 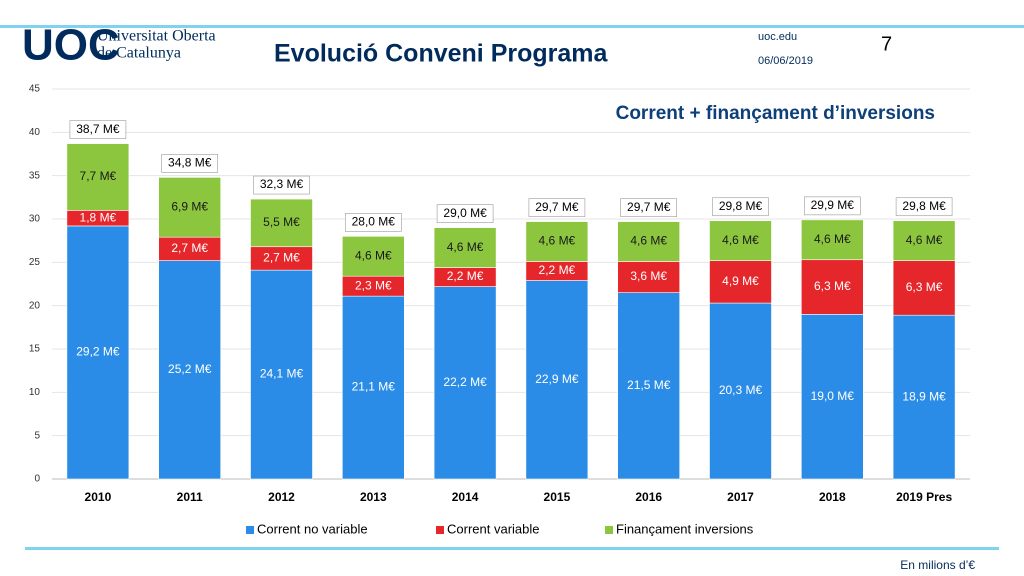 What do you see at coordinates (373, 285) in the screenshot?
I see `value-label: 2,3 M€` at bounding box center [373, 285].